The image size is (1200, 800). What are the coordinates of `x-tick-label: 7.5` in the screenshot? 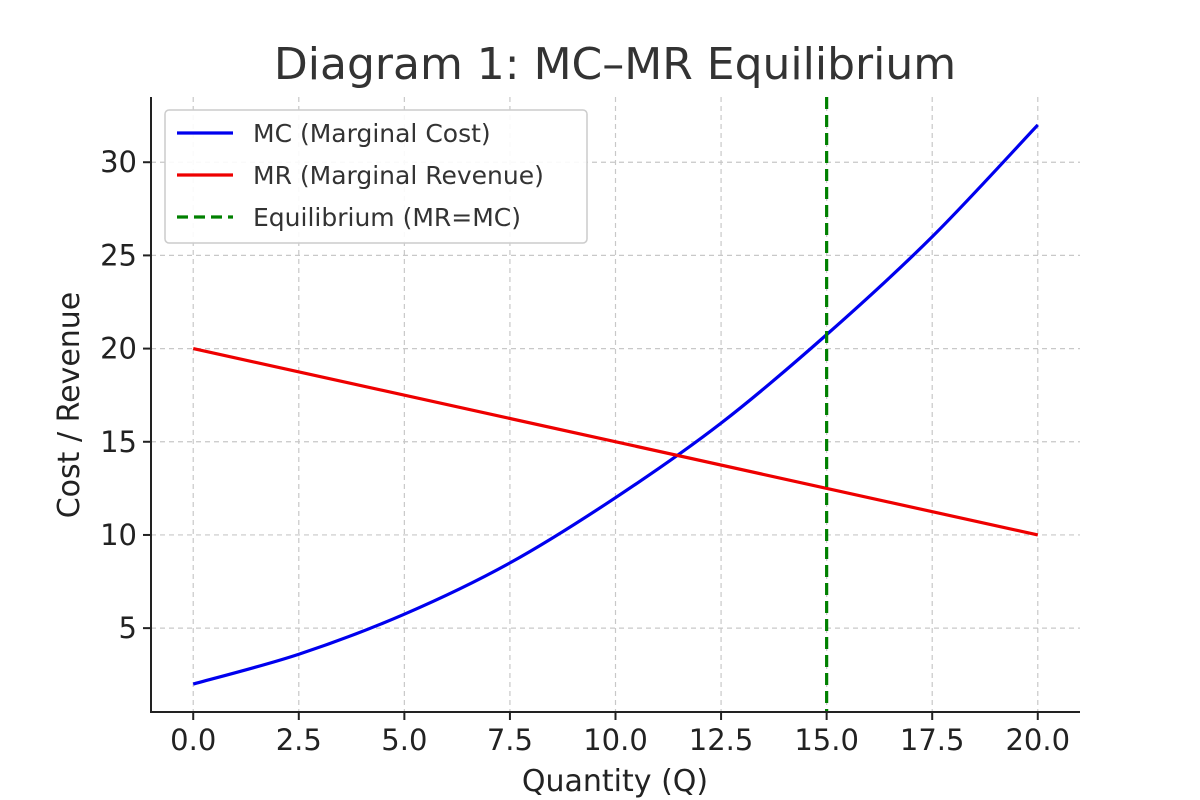 It's located at (510, 740).